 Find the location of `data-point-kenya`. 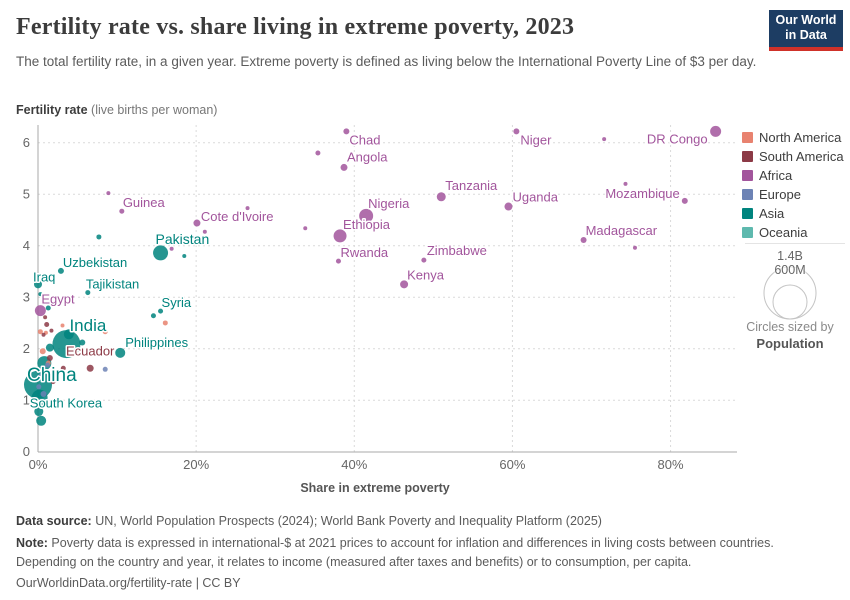

data-point-kenya is located at coordinates (404, 284).